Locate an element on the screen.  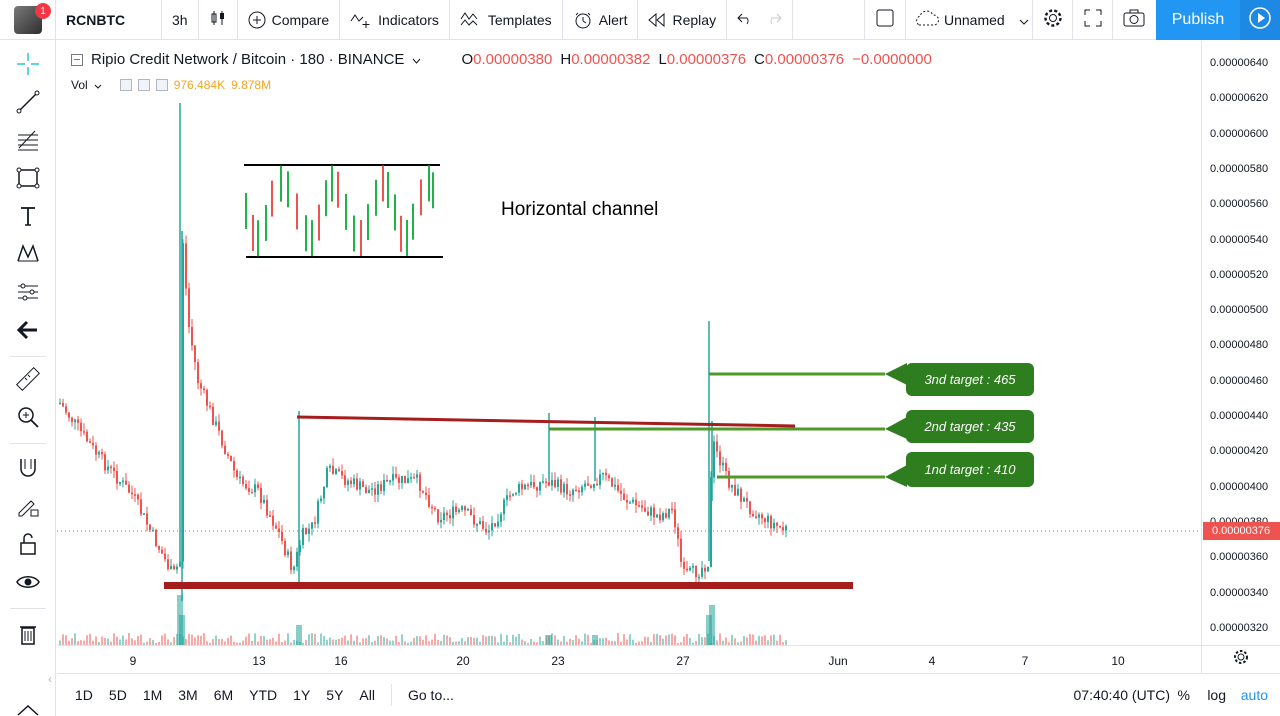
chevron-up-icon is located at coordinates (28, 709).